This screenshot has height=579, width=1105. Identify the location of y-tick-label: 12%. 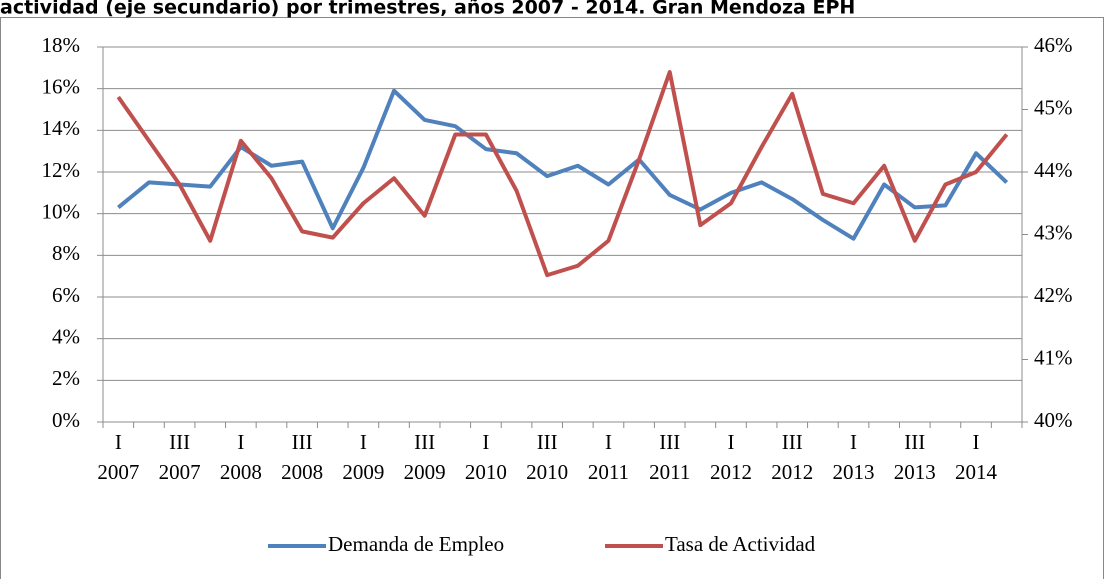
(61, 170).